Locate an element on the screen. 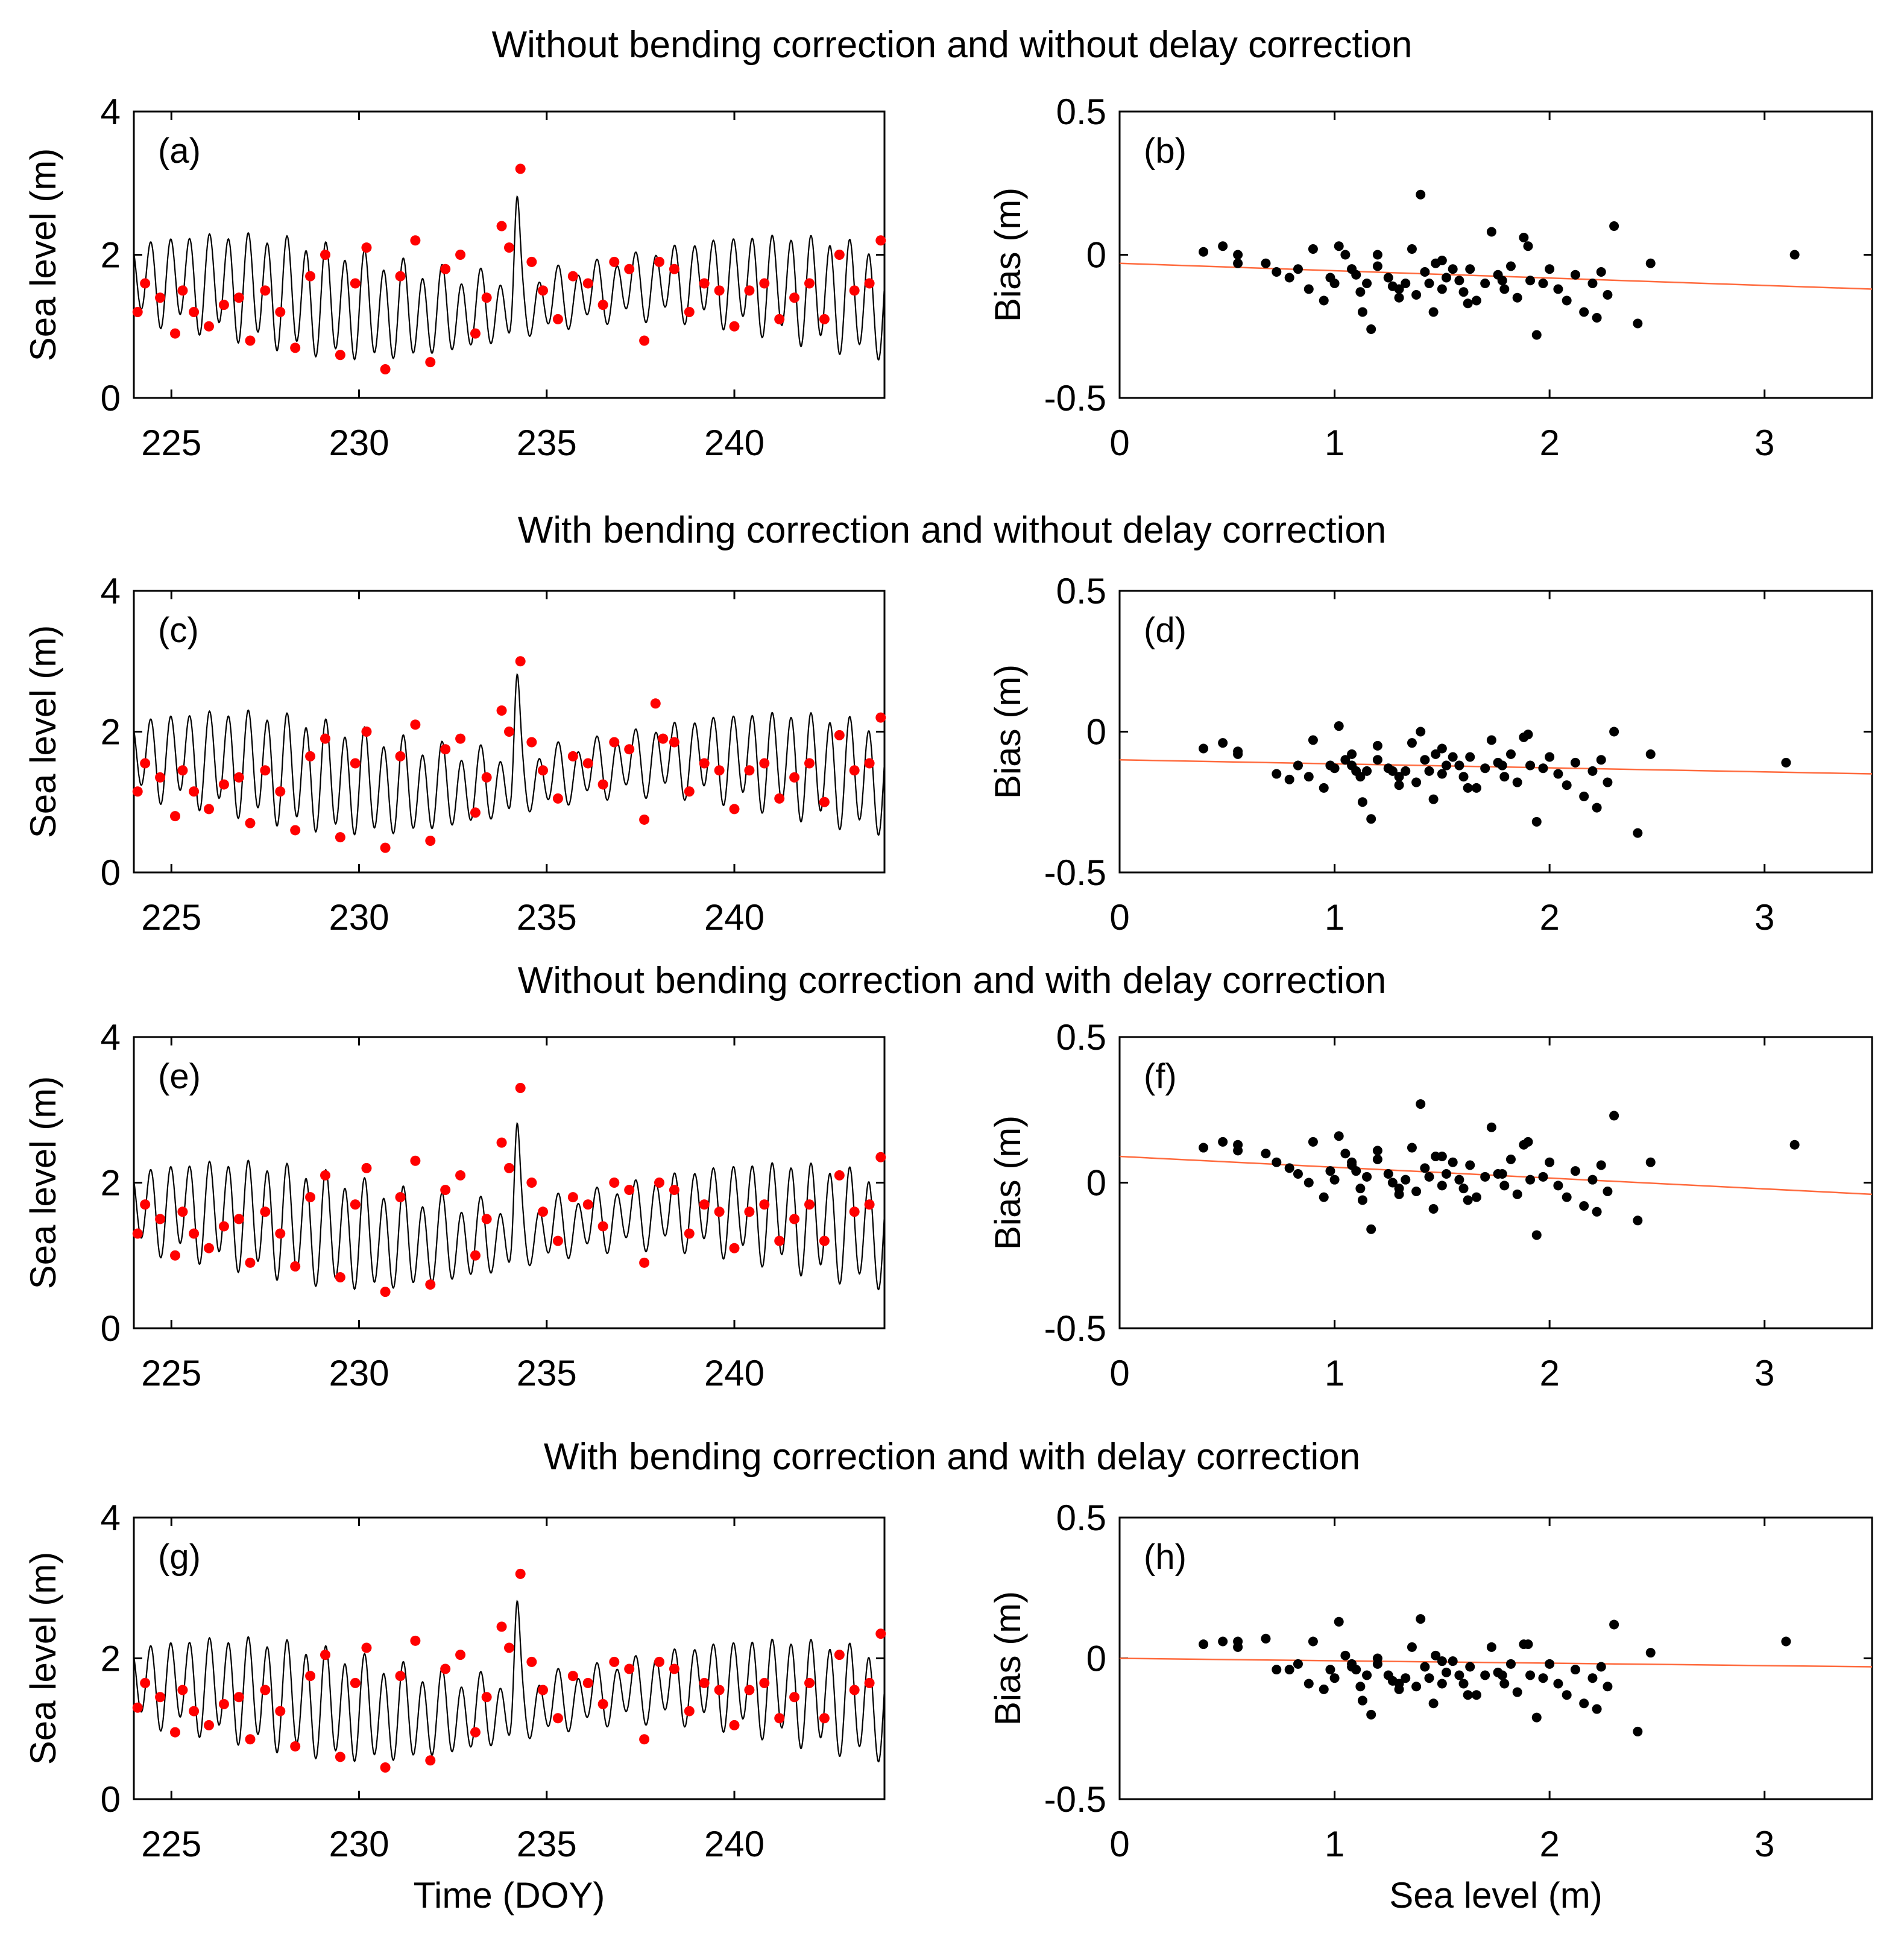 Image resolution: width=1904 pixels, height=1936 pixels. bias-x-tick-label: 0 is located at coordinates (1119, 1844).